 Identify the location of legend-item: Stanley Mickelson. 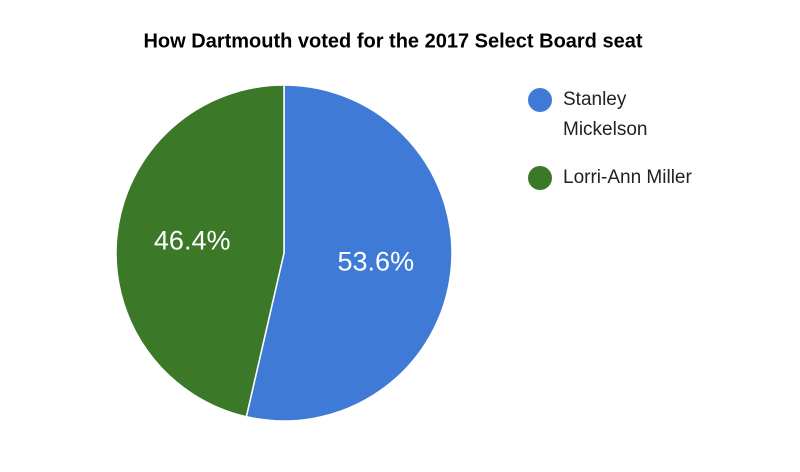
(638, 115).